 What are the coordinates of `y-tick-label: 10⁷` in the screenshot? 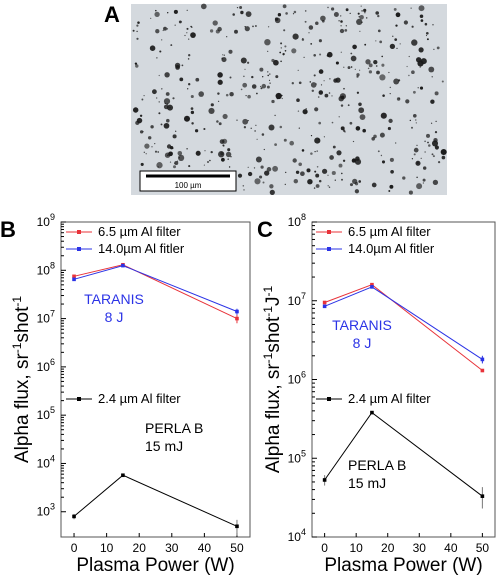 It's located at (297, 299).